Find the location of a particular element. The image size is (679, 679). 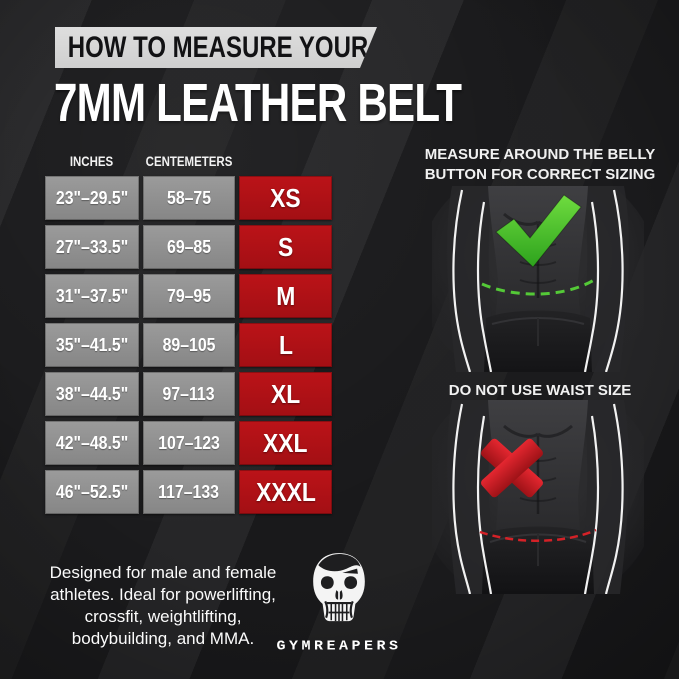

inches-cell: 46"–52.5" is located at coordinates (92, 492).